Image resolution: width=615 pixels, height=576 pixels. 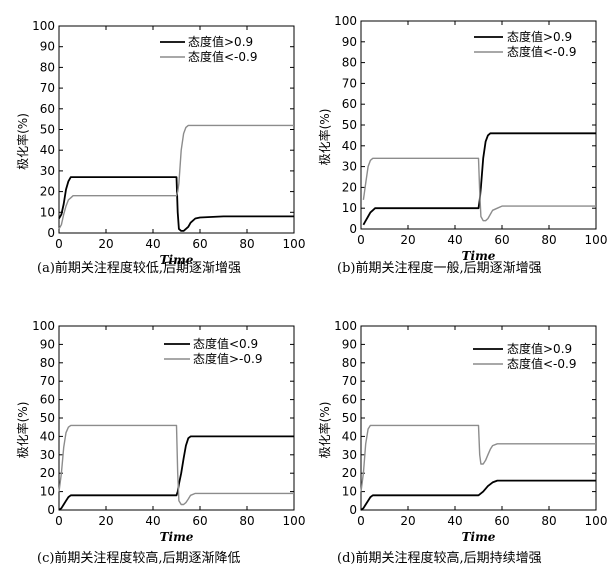 I want to click on legend-label-1: 态度值<0.9, so click(x=225, y=343).